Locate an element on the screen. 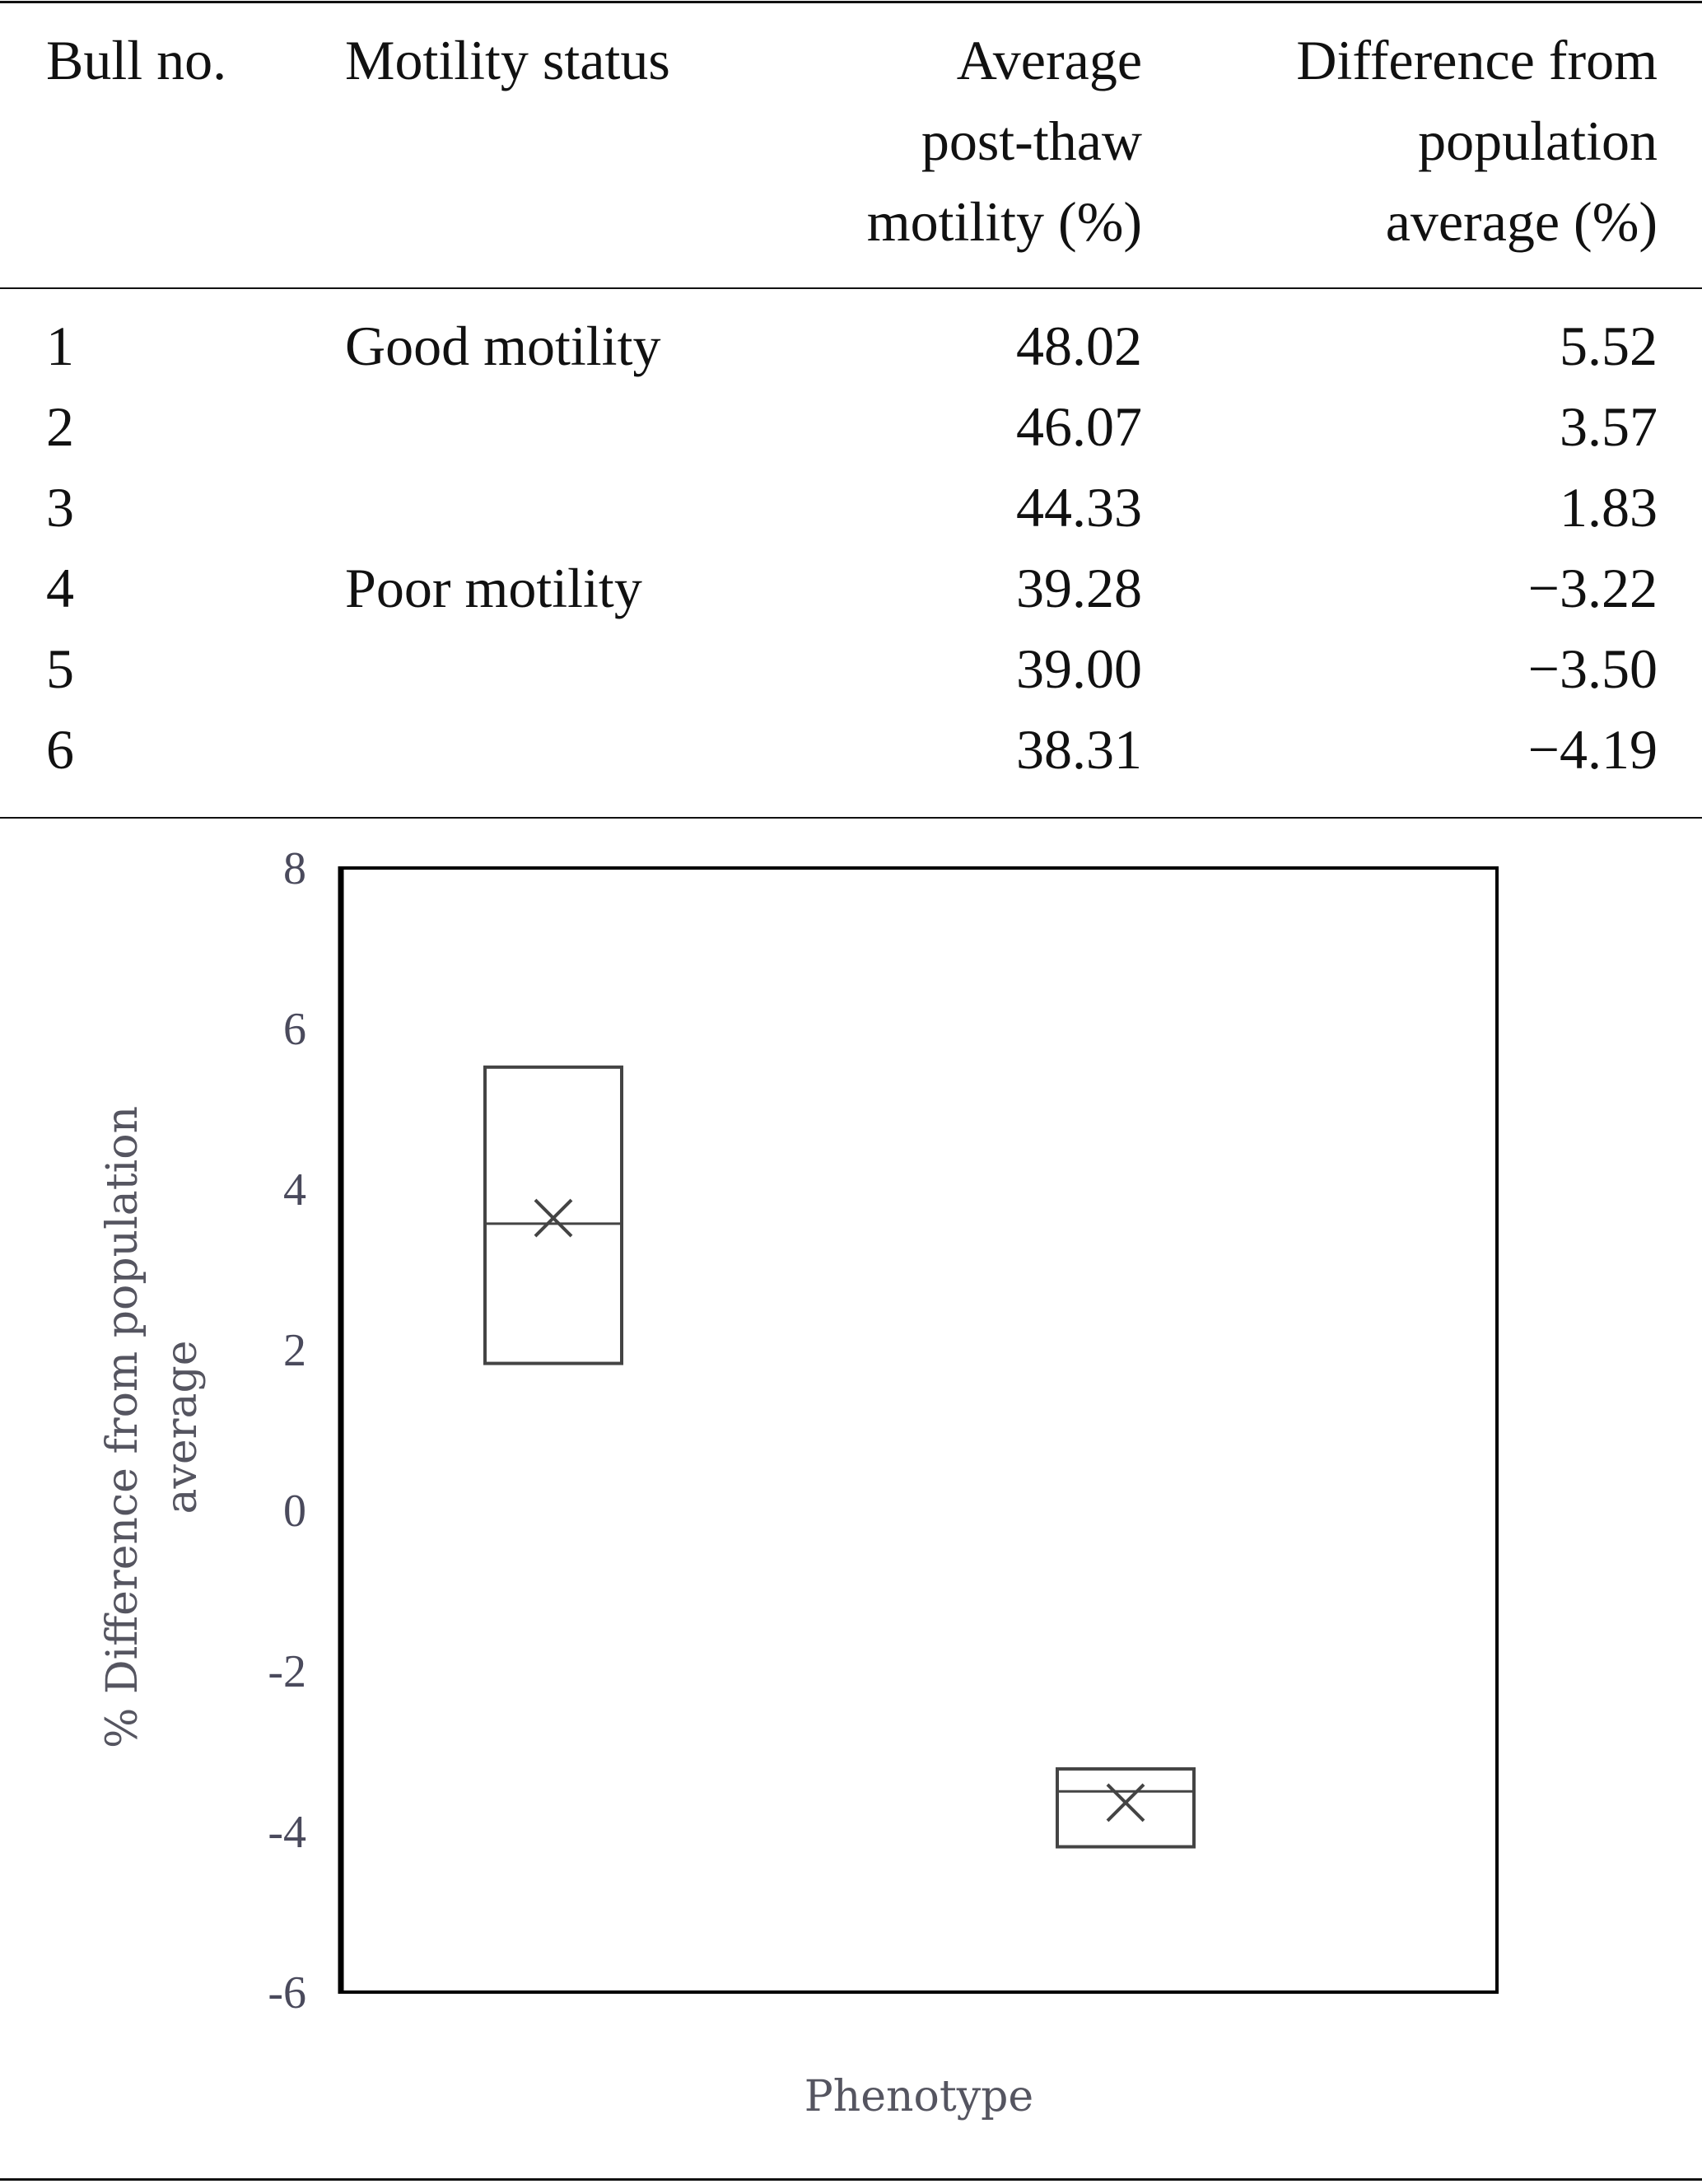 The image size is (1702, 2184). header-line: Average is located at coordinates (1049, 60).